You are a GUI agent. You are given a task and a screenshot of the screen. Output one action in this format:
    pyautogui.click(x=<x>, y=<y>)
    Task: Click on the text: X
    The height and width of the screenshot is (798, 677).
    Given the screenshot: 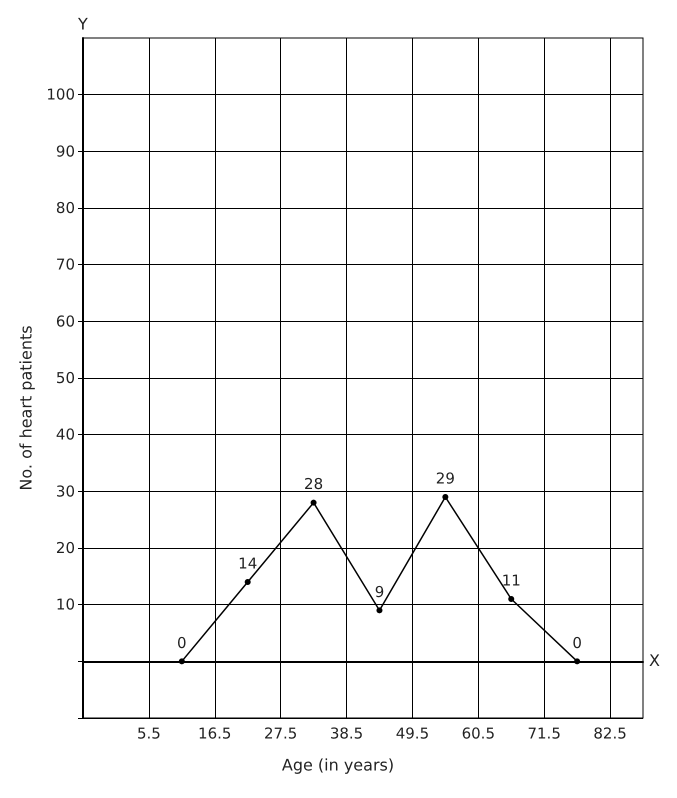 What is the action you would take?
    pyautogui.click(x=654, y=660)
    